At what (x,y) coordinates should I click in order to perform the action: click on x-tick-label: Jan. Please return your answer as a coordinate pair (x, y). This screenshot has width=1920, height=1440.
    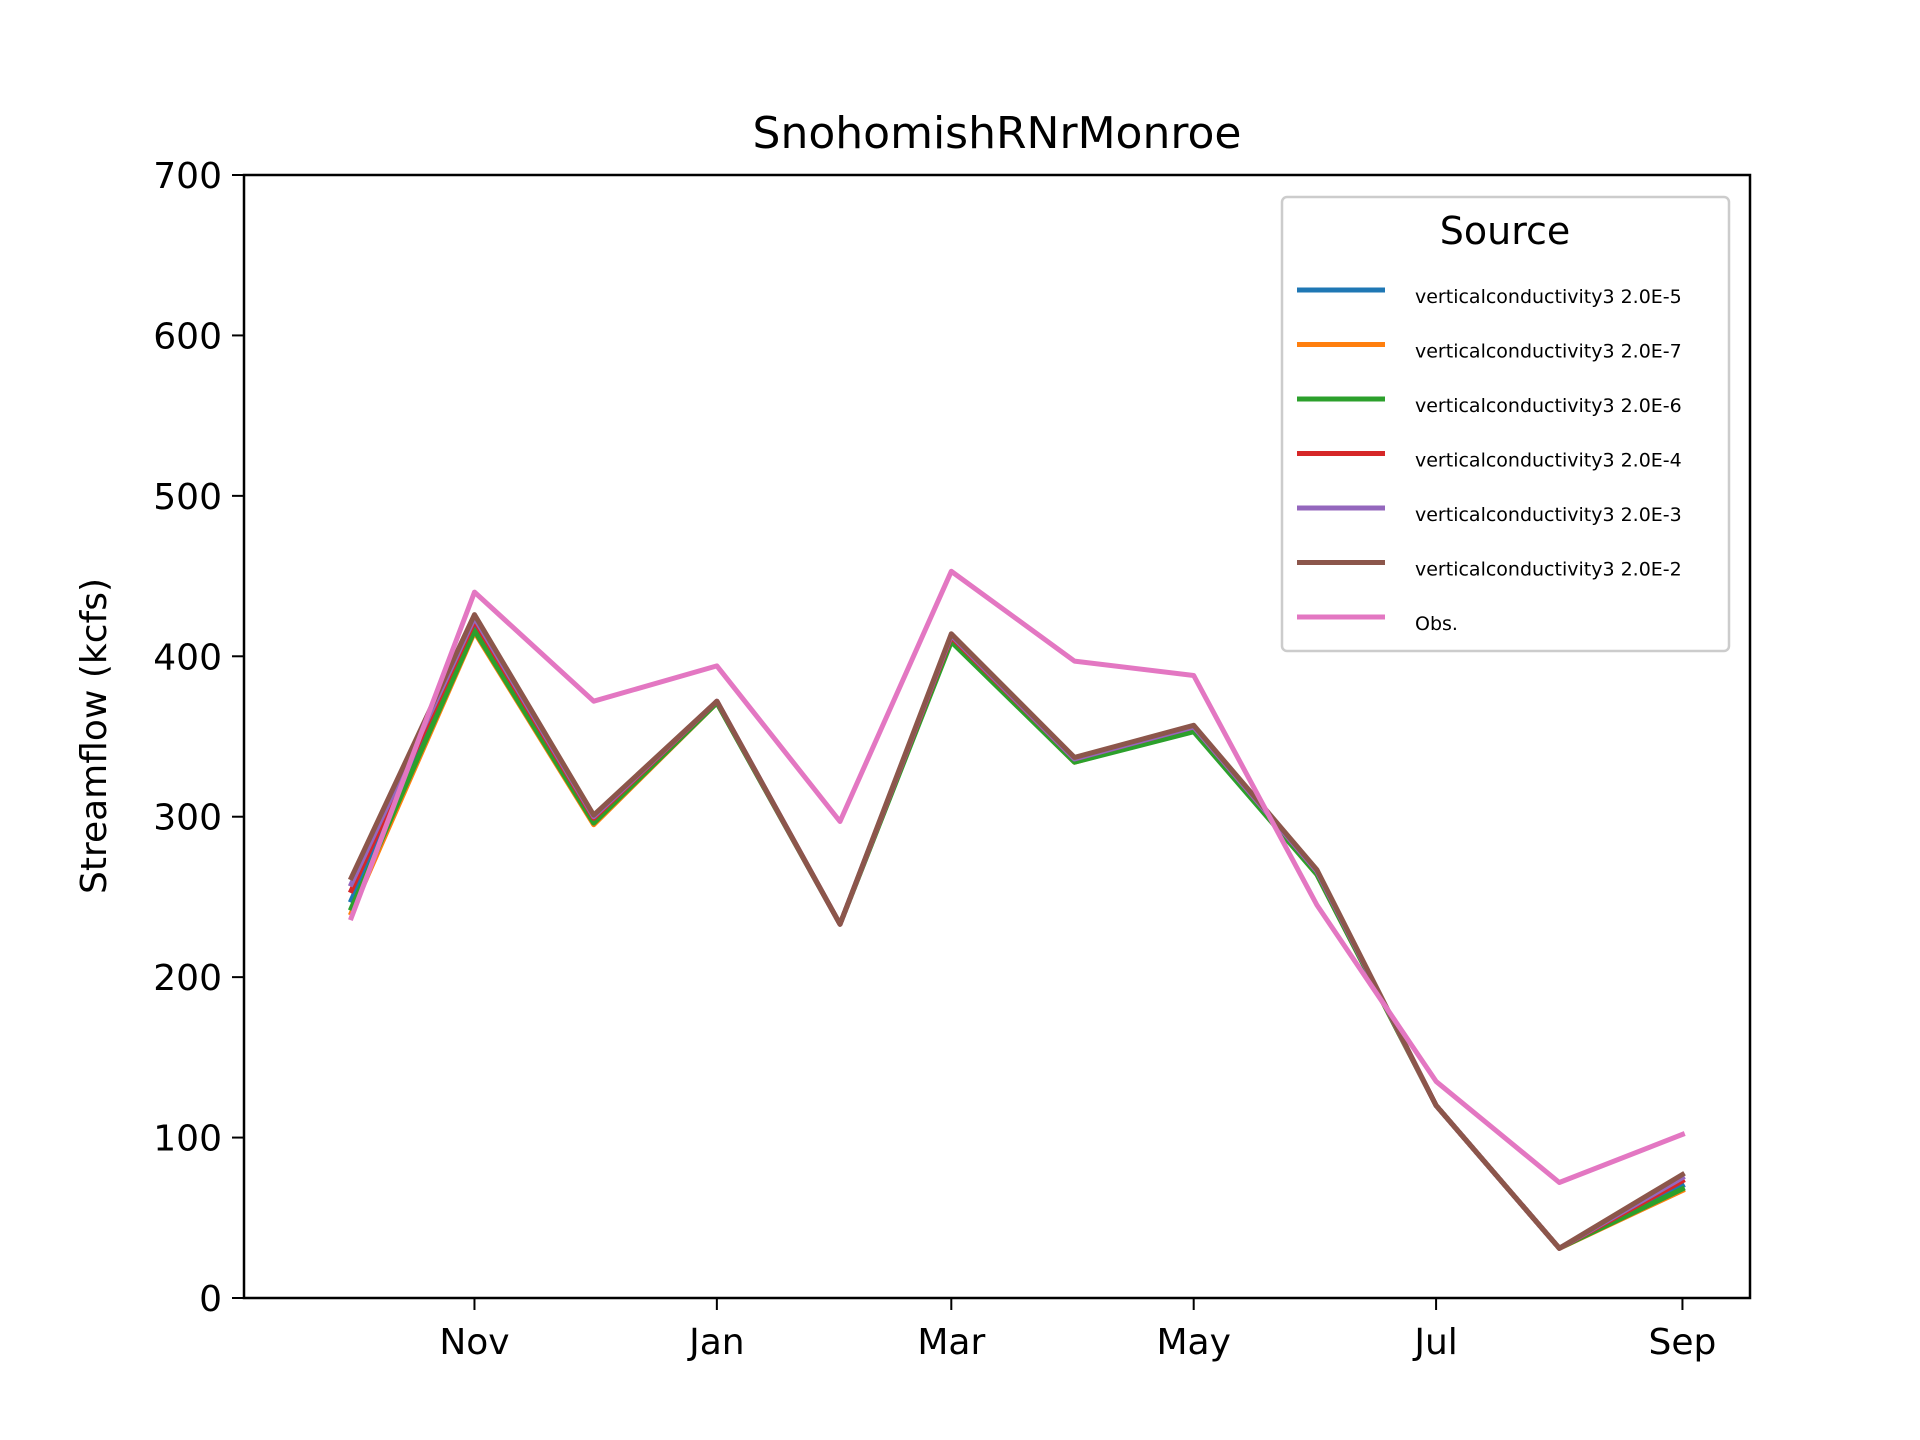
    Looking at the image, I should click on (716, 1342).